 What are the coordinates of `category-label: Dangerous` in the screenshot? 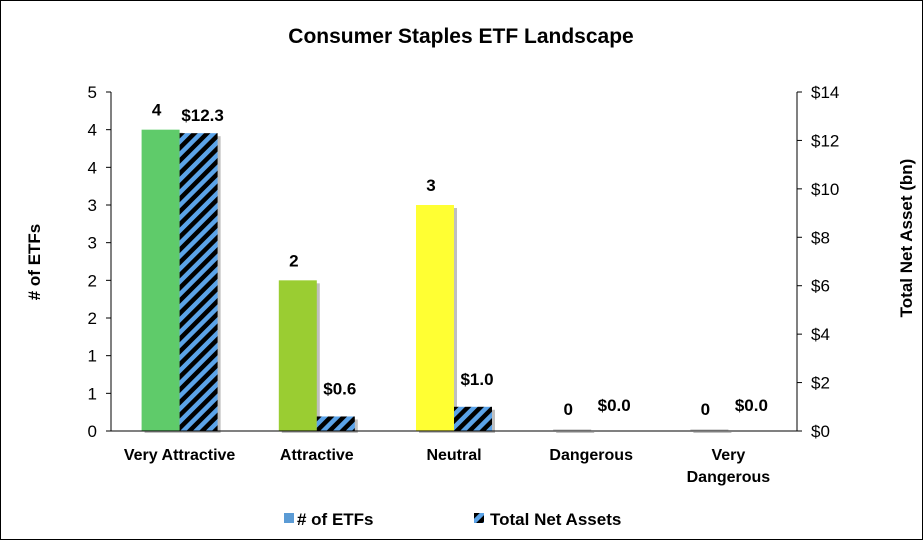 It's located at (591, 455).